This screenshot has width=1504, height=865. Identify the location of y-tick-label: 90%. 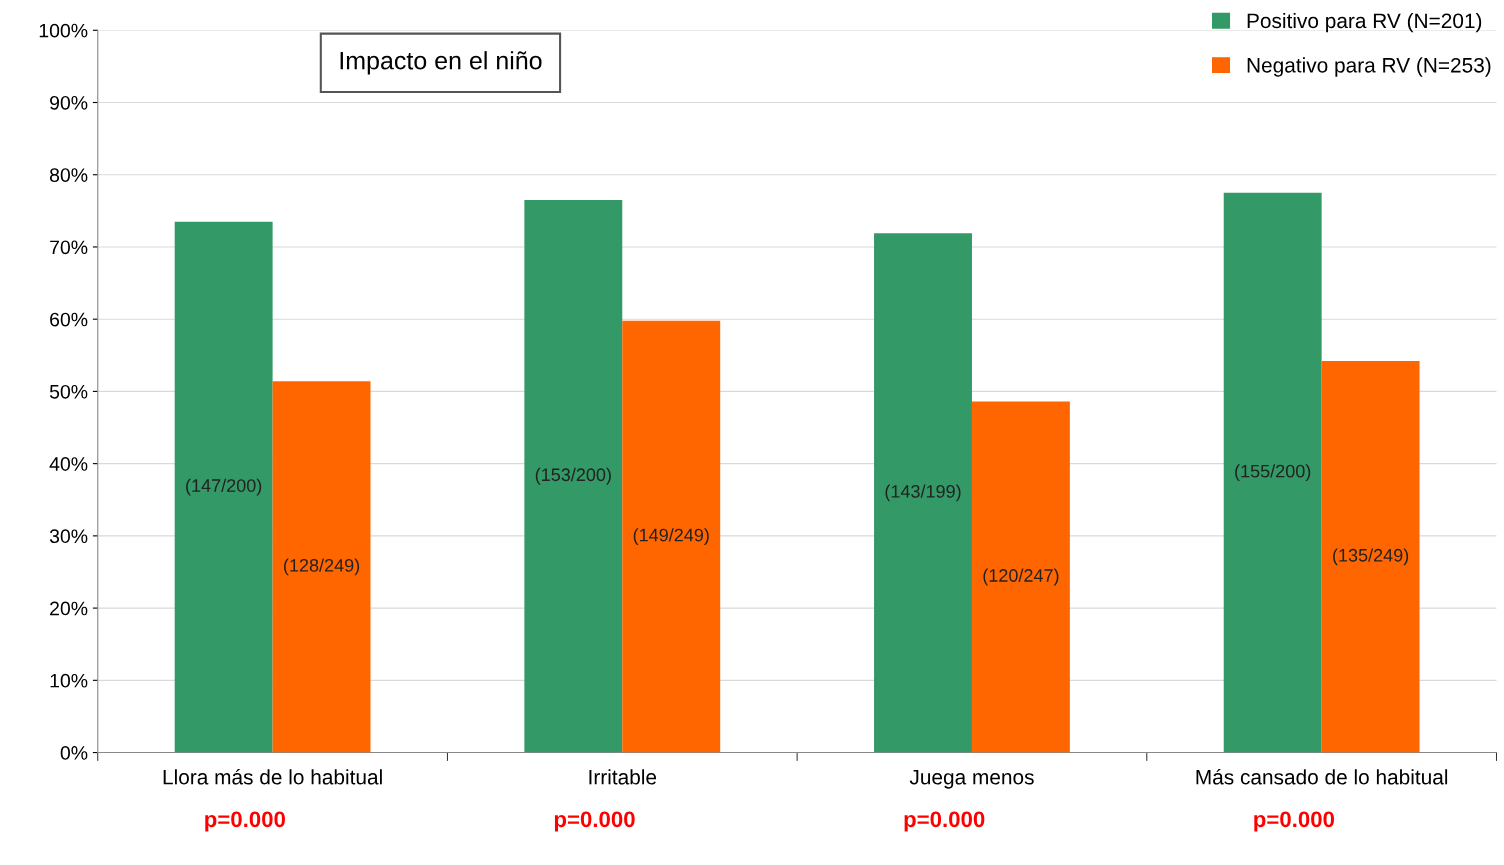
(69, 102).